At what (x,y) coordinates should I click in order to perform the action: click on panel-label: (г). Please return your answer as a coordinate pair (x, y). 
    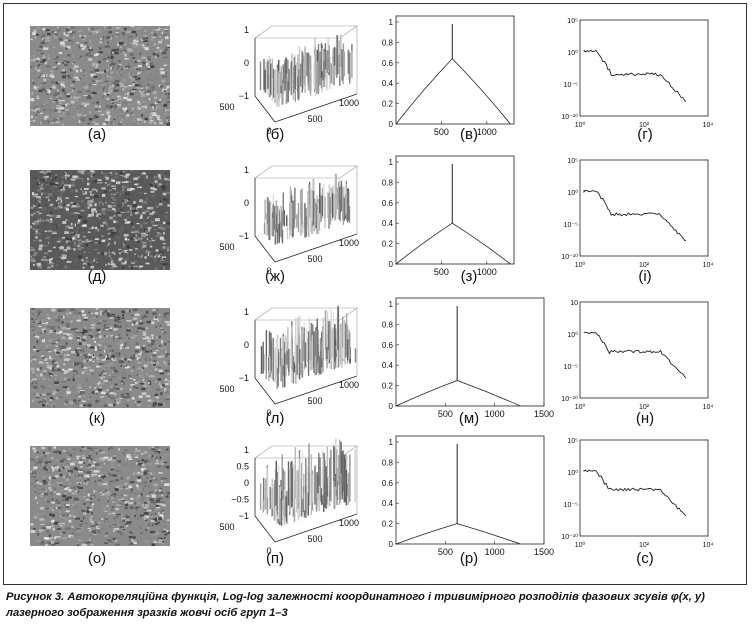
    Looking at the image, I should click on (645, 134).